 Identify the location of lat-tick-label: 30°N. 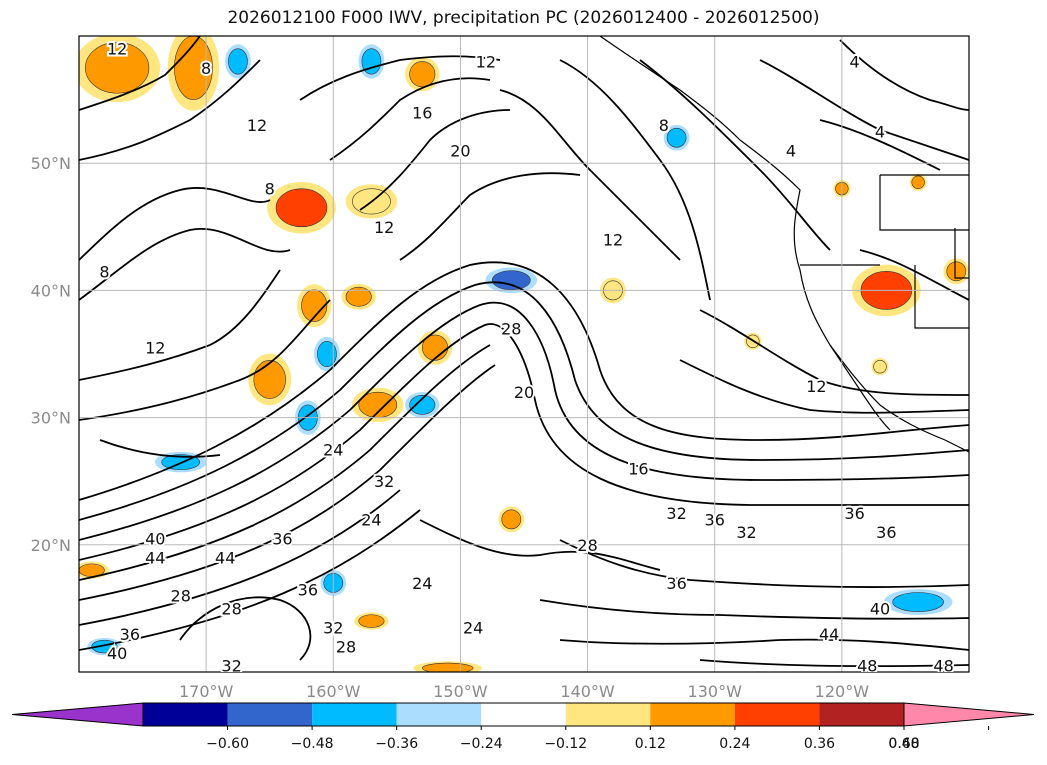
(51, 418).